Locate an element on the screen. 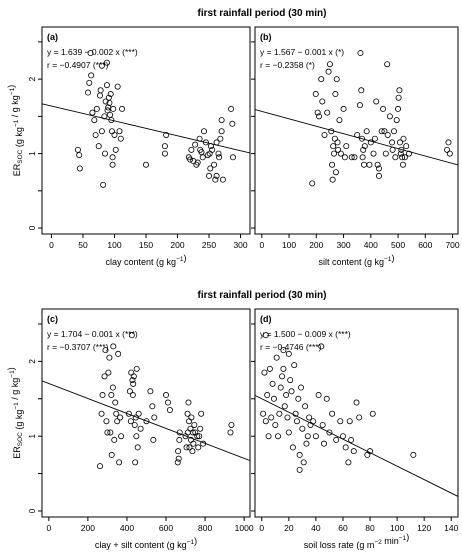 This screenshot has width=462, height=555. section-title-top: first rainfall period (30 min) is located at coordinates (262, 13).